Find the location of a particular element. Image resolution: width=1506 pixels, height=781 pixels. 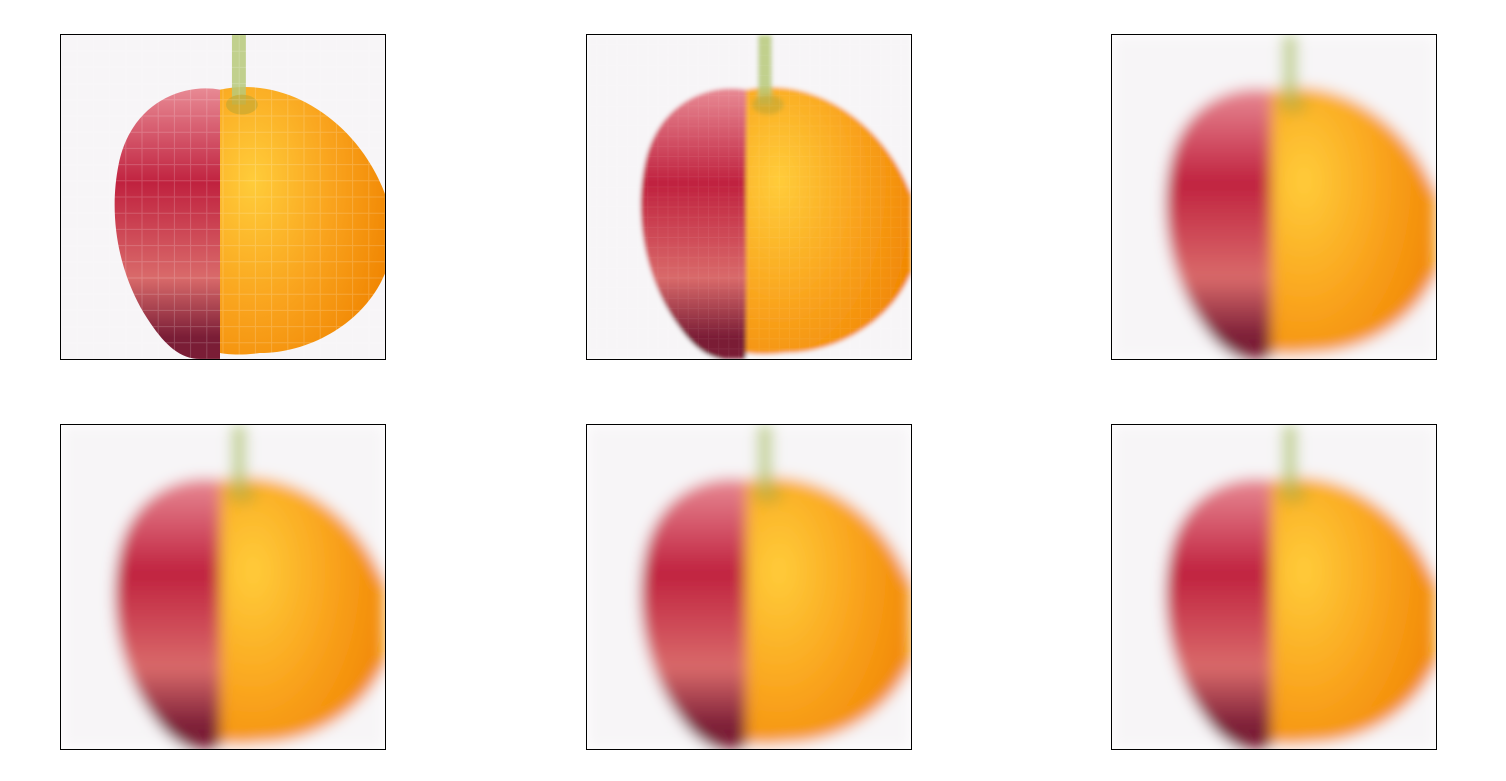

image-panel-bilinear is located at coordinates (749, 197).